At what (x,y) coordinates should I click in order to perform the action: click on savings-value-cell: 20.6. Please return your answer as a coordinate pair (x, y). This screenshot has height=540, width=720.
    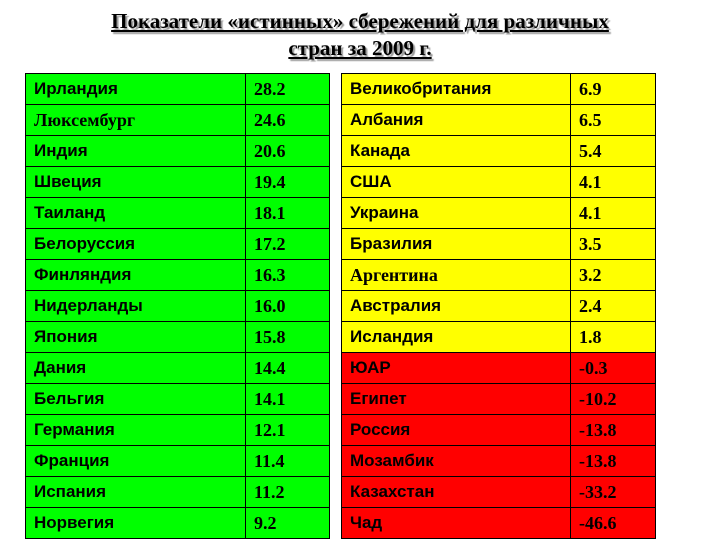
    Looking at the image, I should click on (287, 151).